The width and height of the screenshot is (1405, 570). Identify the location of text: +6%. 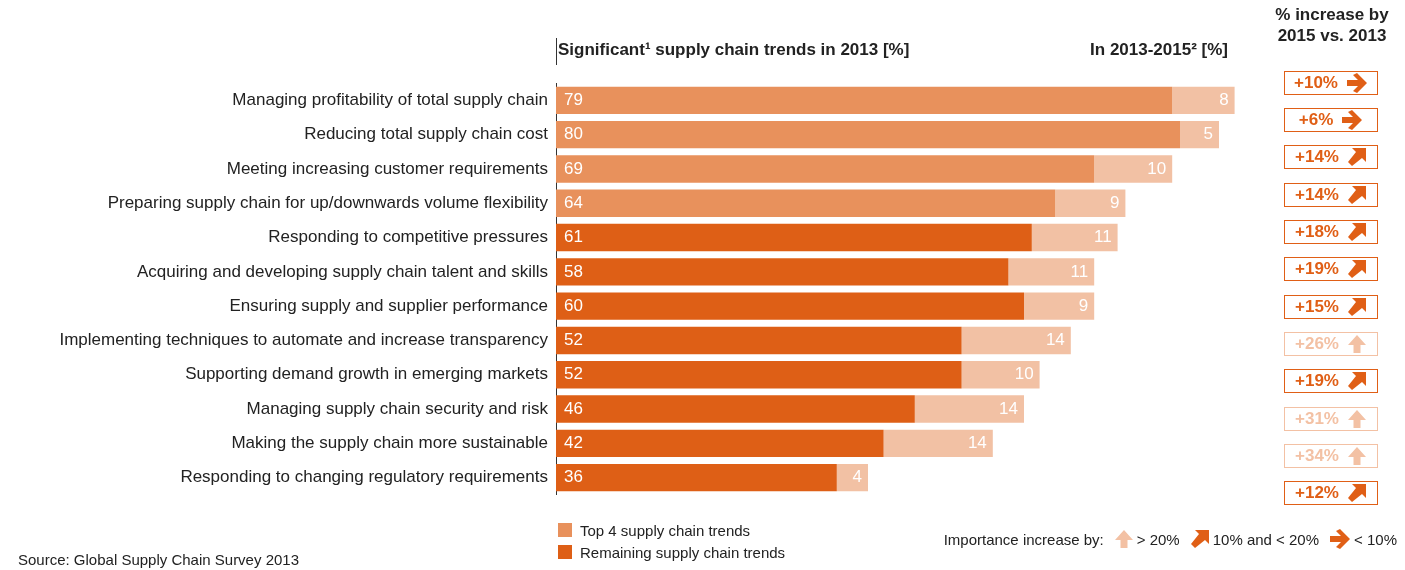
(1316, 119).